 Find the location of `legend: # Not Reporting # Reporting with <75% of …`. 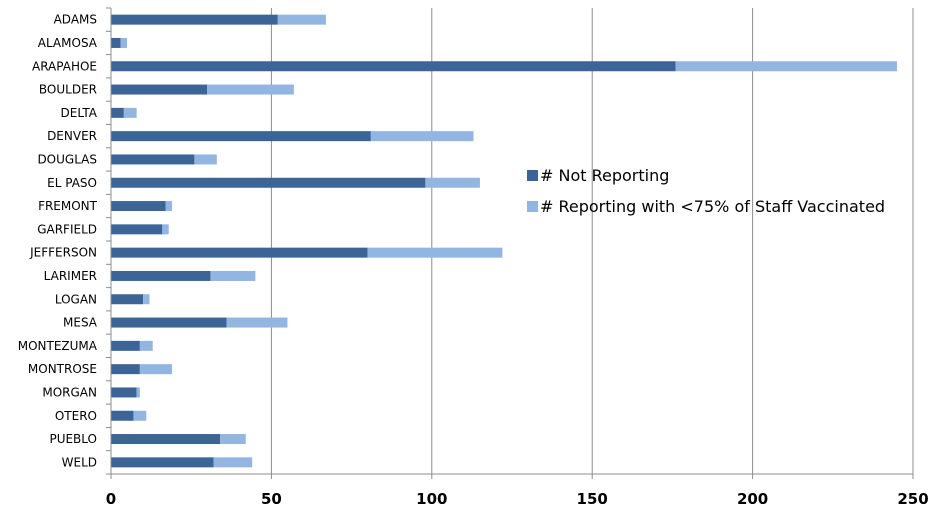

legend: # Not Reporting # Reporting with <75% of … is located at coordinates (706, 191).